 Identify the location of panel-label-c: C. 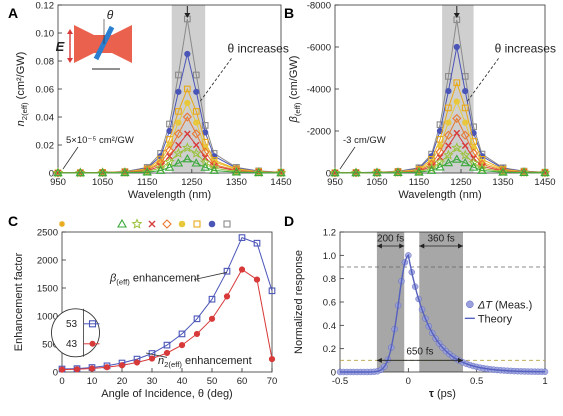
(13, 221).